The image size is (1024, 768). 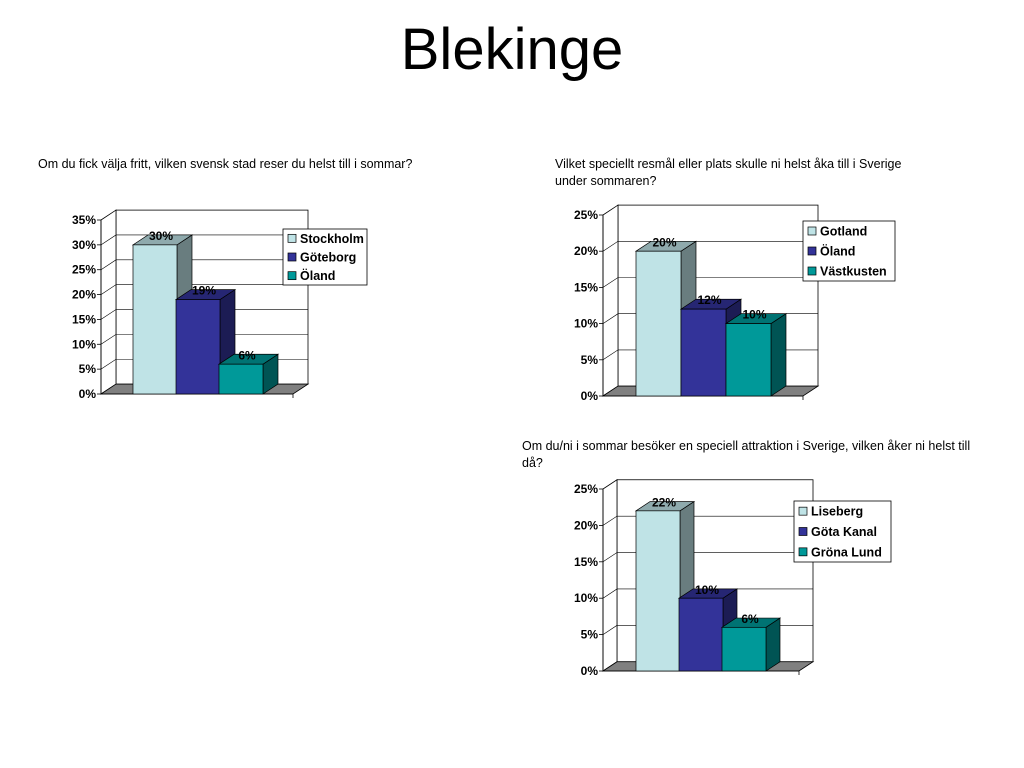 I want to click on legend-label-3: Öland, so click(x=317, y=275).